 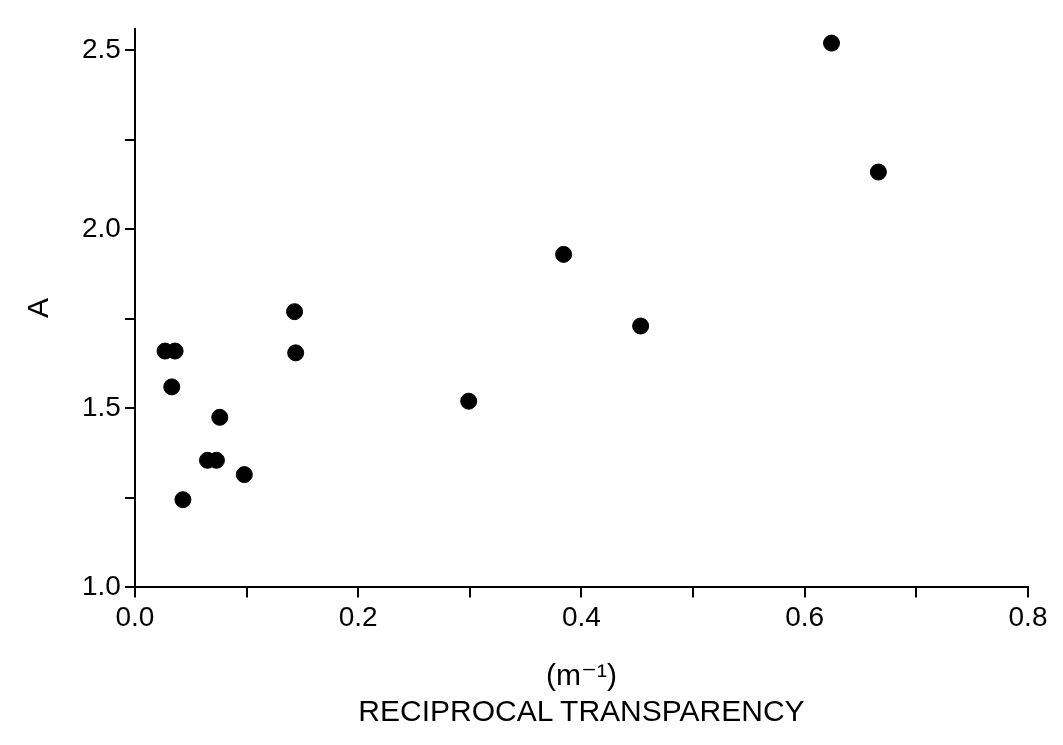 I want to click on y-axis-title: A, so click(x=38, y=308).